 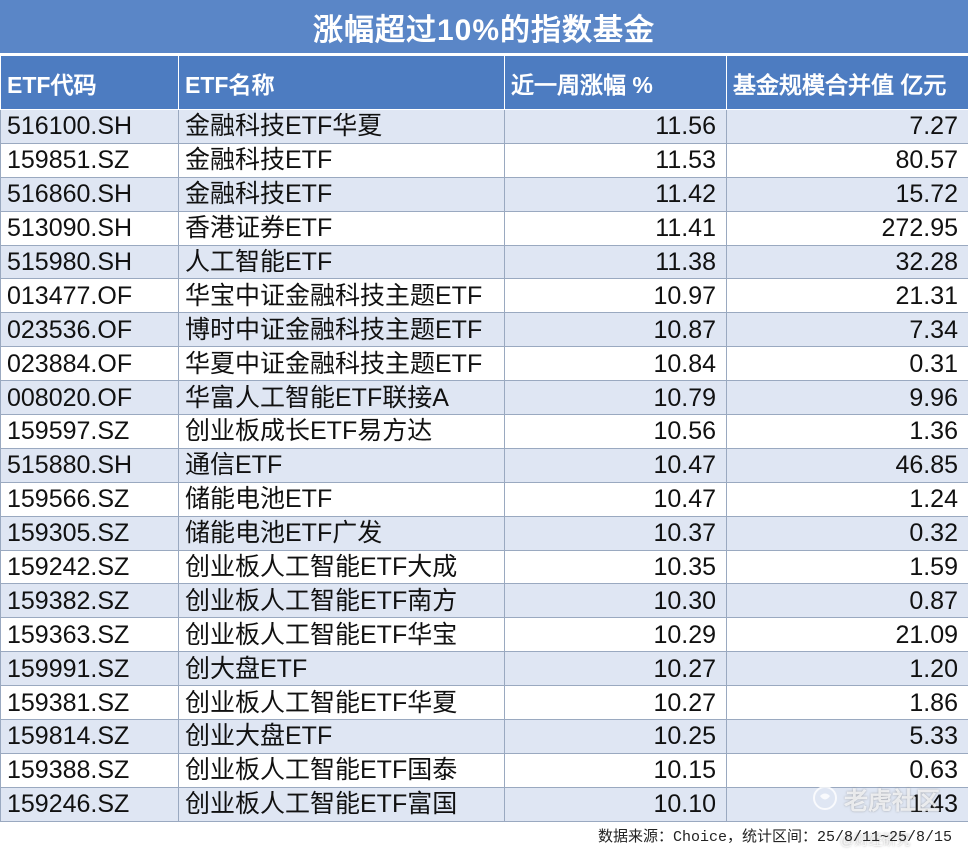 I want to click on table-row: 516100.SH 金融科技ETF华夏 11.56 7.27, so click(x=484, y=126).